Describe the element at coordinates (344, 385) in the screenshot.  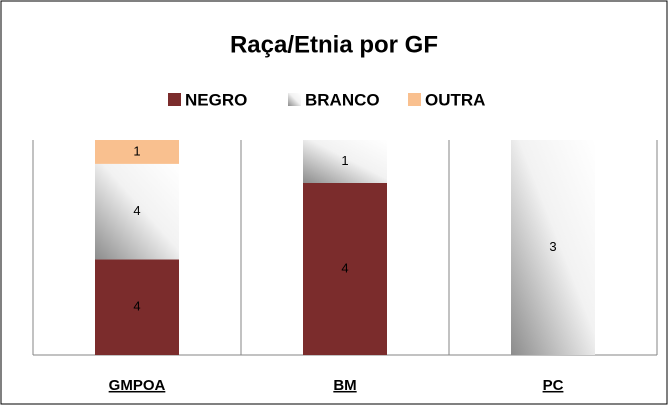
I see `x-tick-label: BM` at that location.